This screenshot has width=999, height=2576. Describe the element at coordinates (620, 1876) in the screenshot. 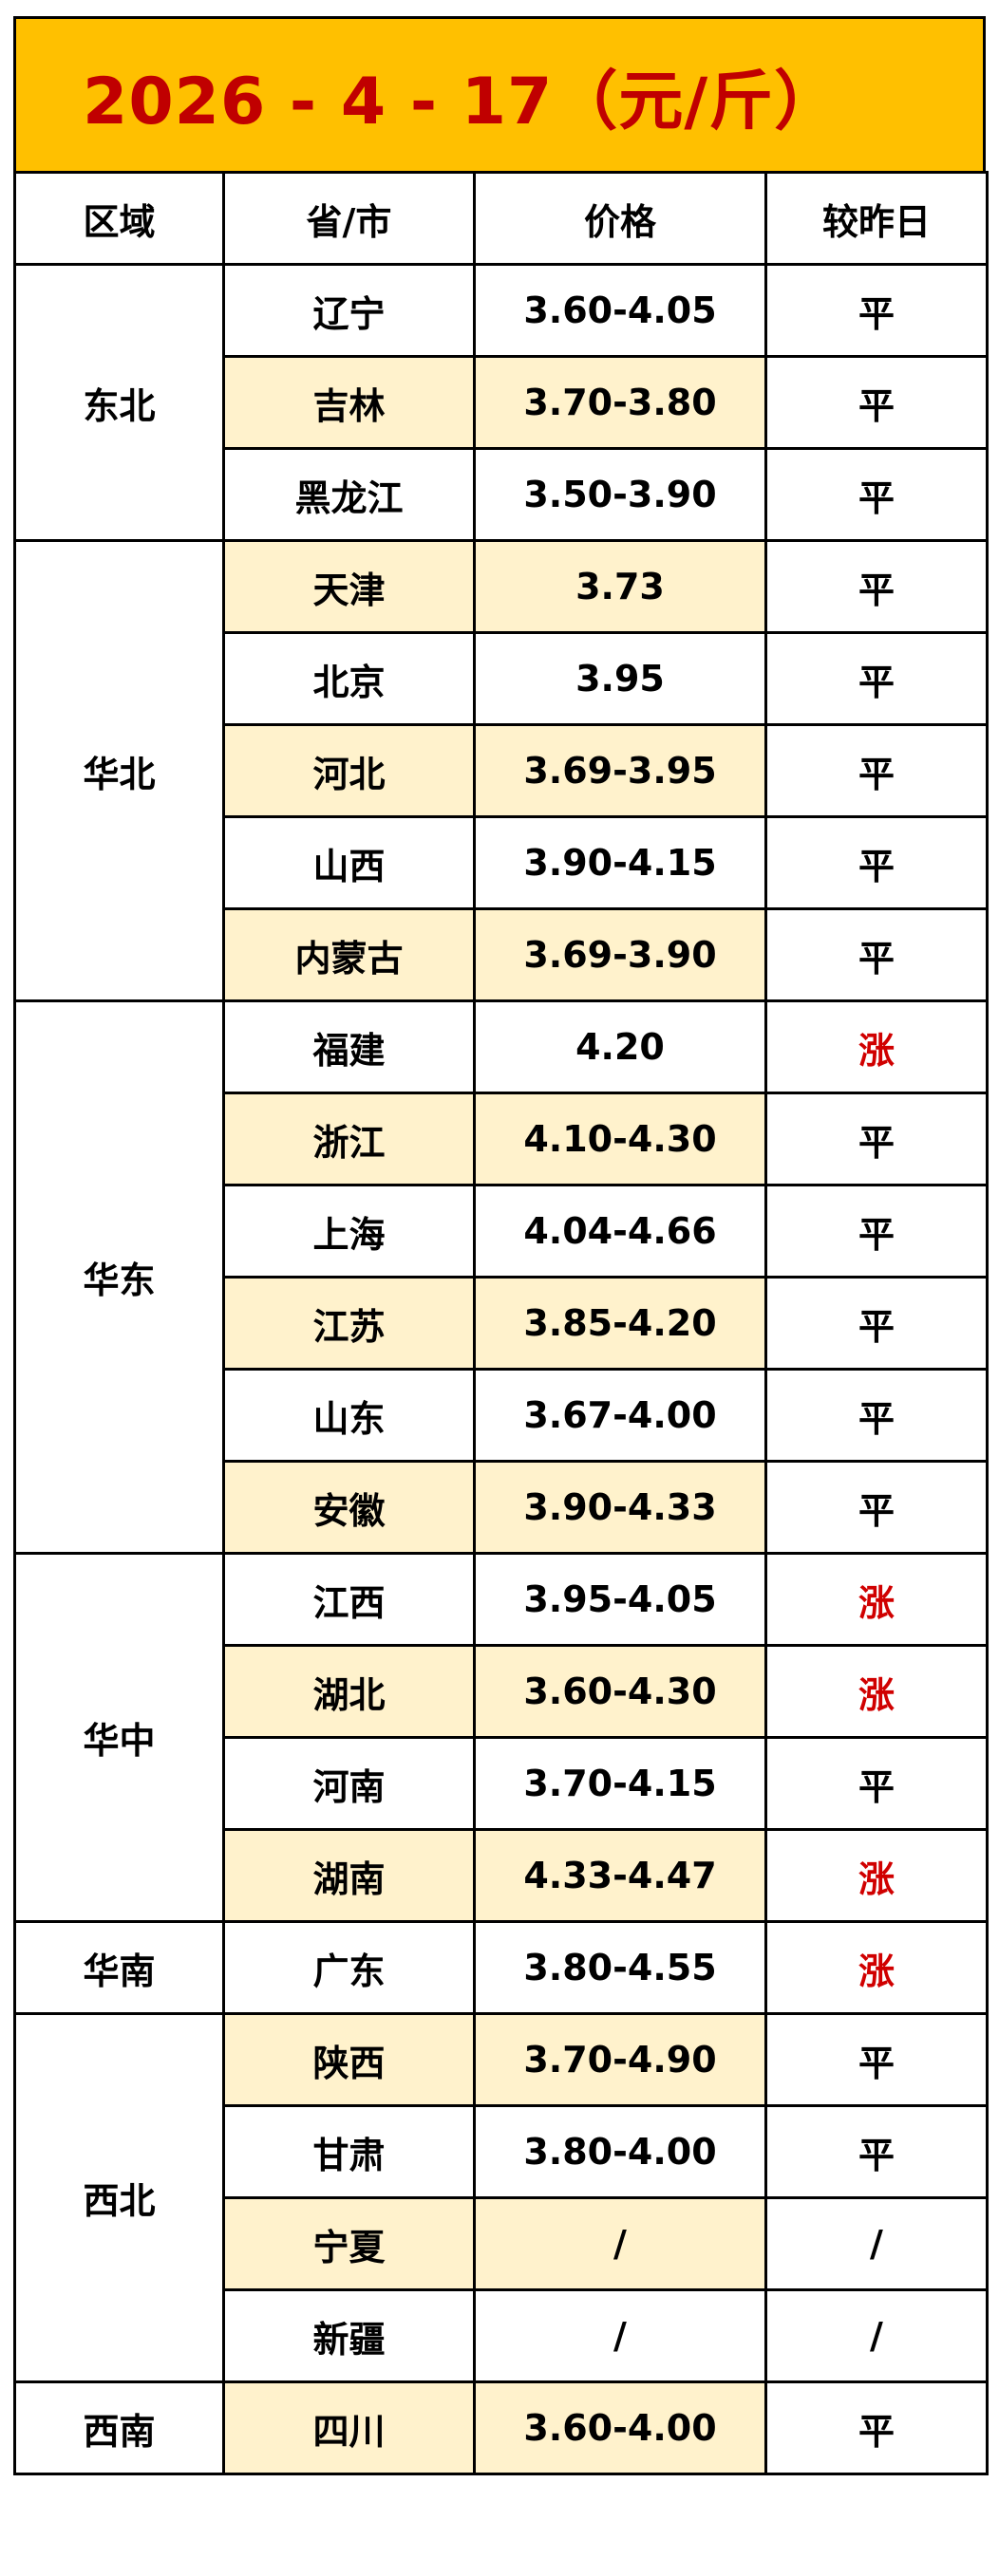

I see `price-cell: 4.33-4.47` at that location.